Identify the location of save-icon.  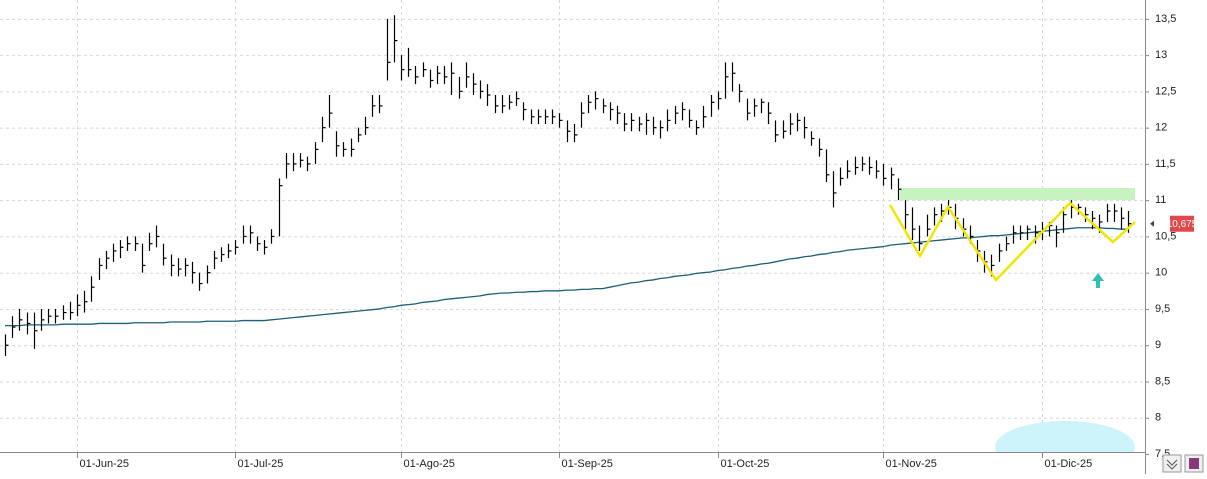
(1194, 463).